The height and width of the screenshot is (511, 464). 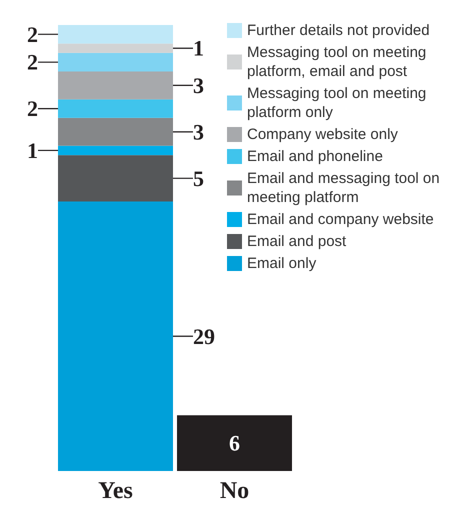 I want to click on legend-label: Email only, so click(x=282, y=263).